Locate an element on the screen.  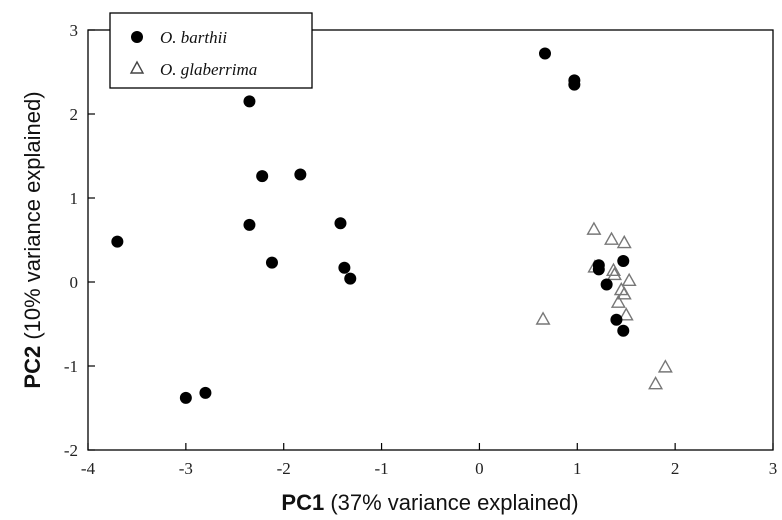
x-tick-label: 0 is located at coordinates (479, 468).